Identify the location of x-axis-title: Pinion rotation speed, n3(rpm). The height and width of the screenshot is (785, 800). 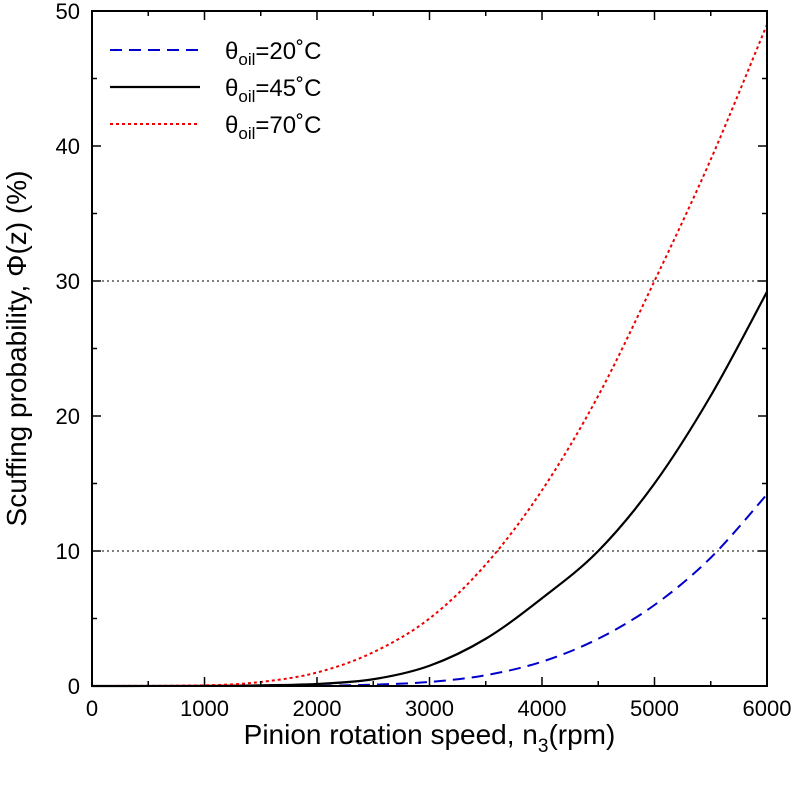
(430, 738).